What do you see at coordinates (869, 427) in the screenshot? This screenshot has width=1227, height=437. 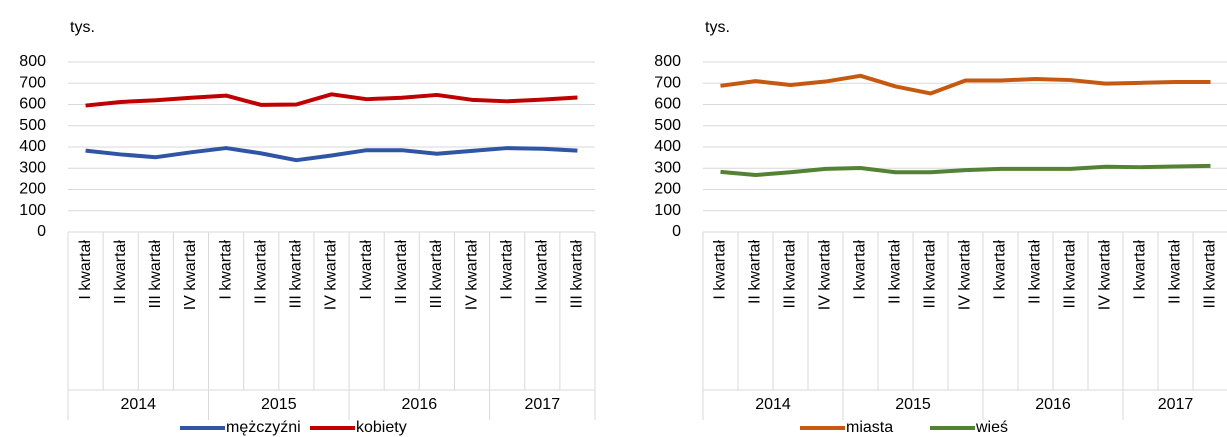 I see `legend-label: miasta` at bounding box center [869, 427].